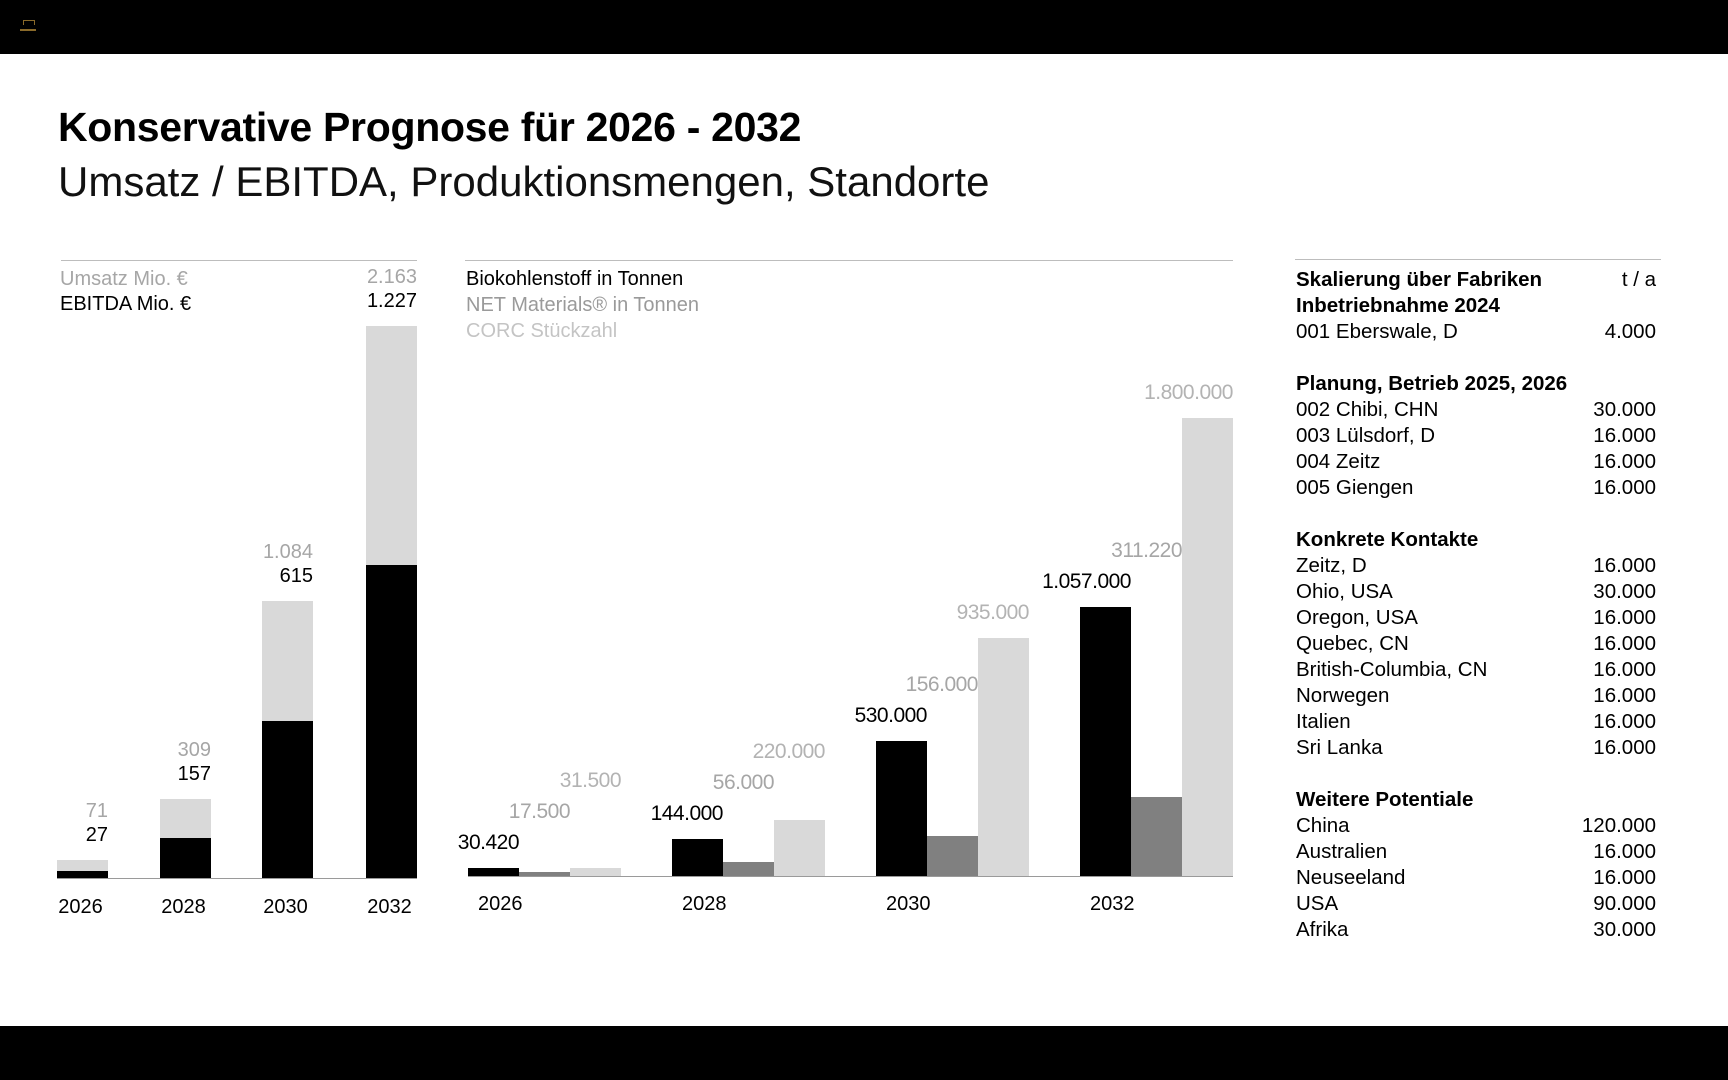 The height and width of the screenshot is (1080, 1728). Describe the element at coordinates (194, 774) in the screenshot. I see `label-ebitda: 157` at that location.